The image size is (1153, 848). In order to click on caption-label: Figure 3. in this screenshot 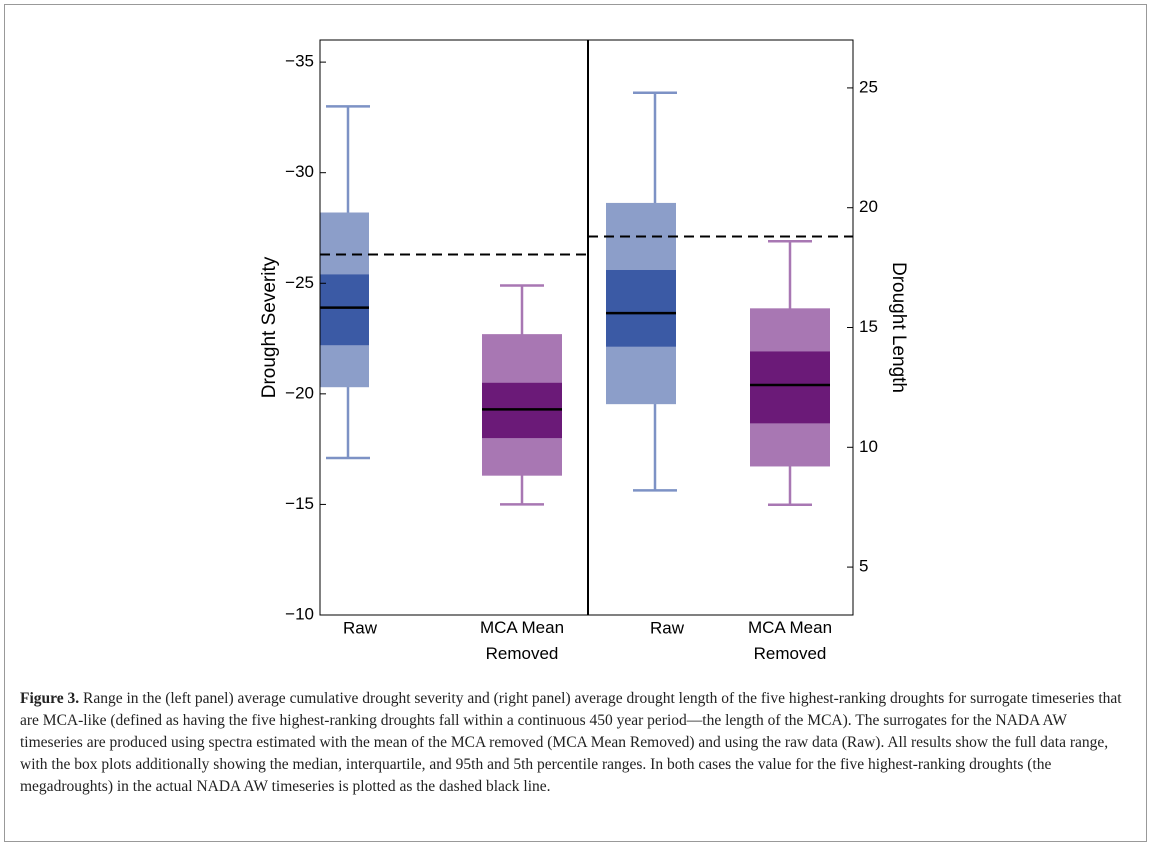, I will do `click(50, 698)`.